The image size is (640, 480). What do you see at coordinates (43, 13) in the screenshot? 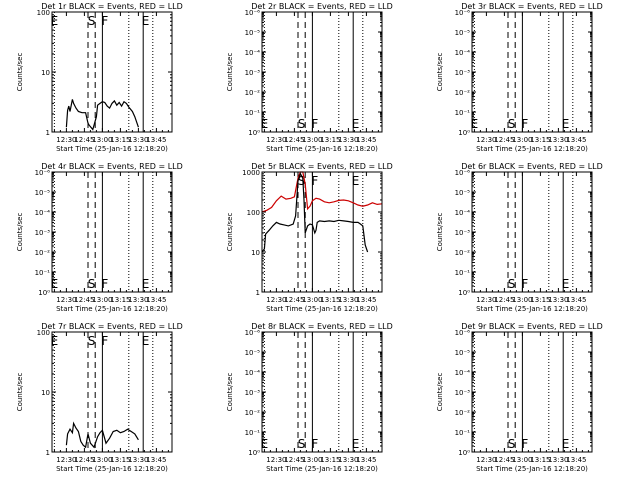
I see `y-tick-label: 100` at bounding box center [43, 13].